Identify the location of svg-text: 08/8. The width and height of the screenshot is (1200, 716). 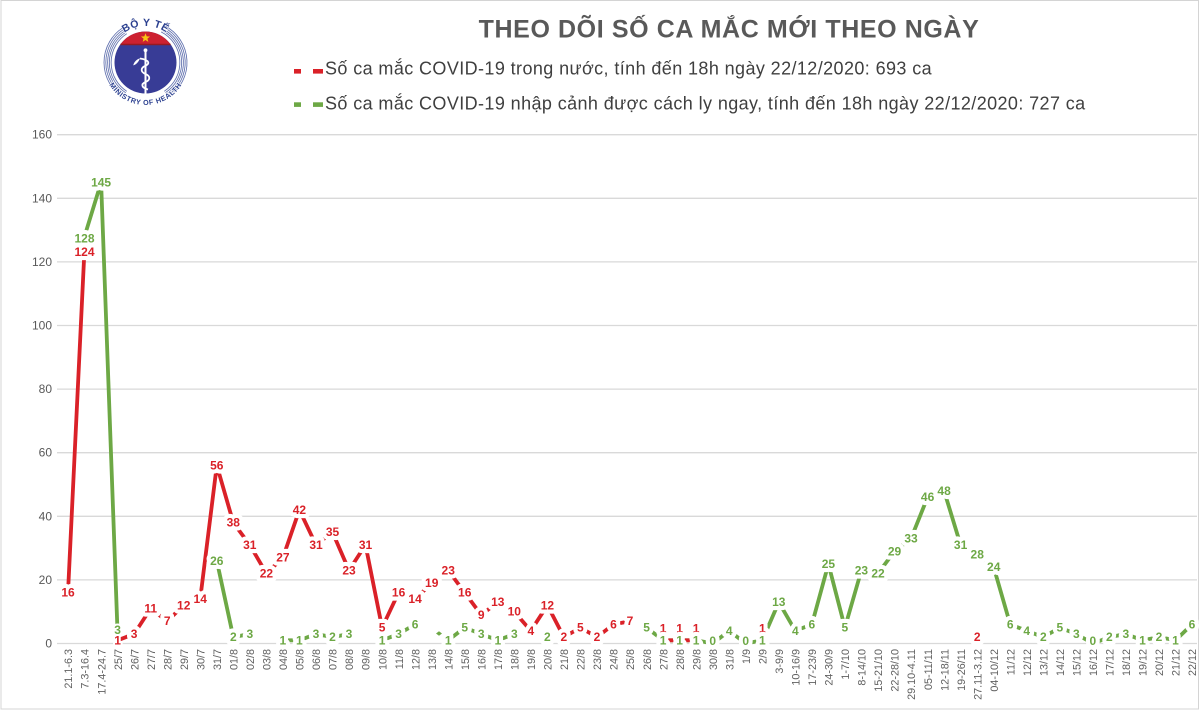
(350, 659).